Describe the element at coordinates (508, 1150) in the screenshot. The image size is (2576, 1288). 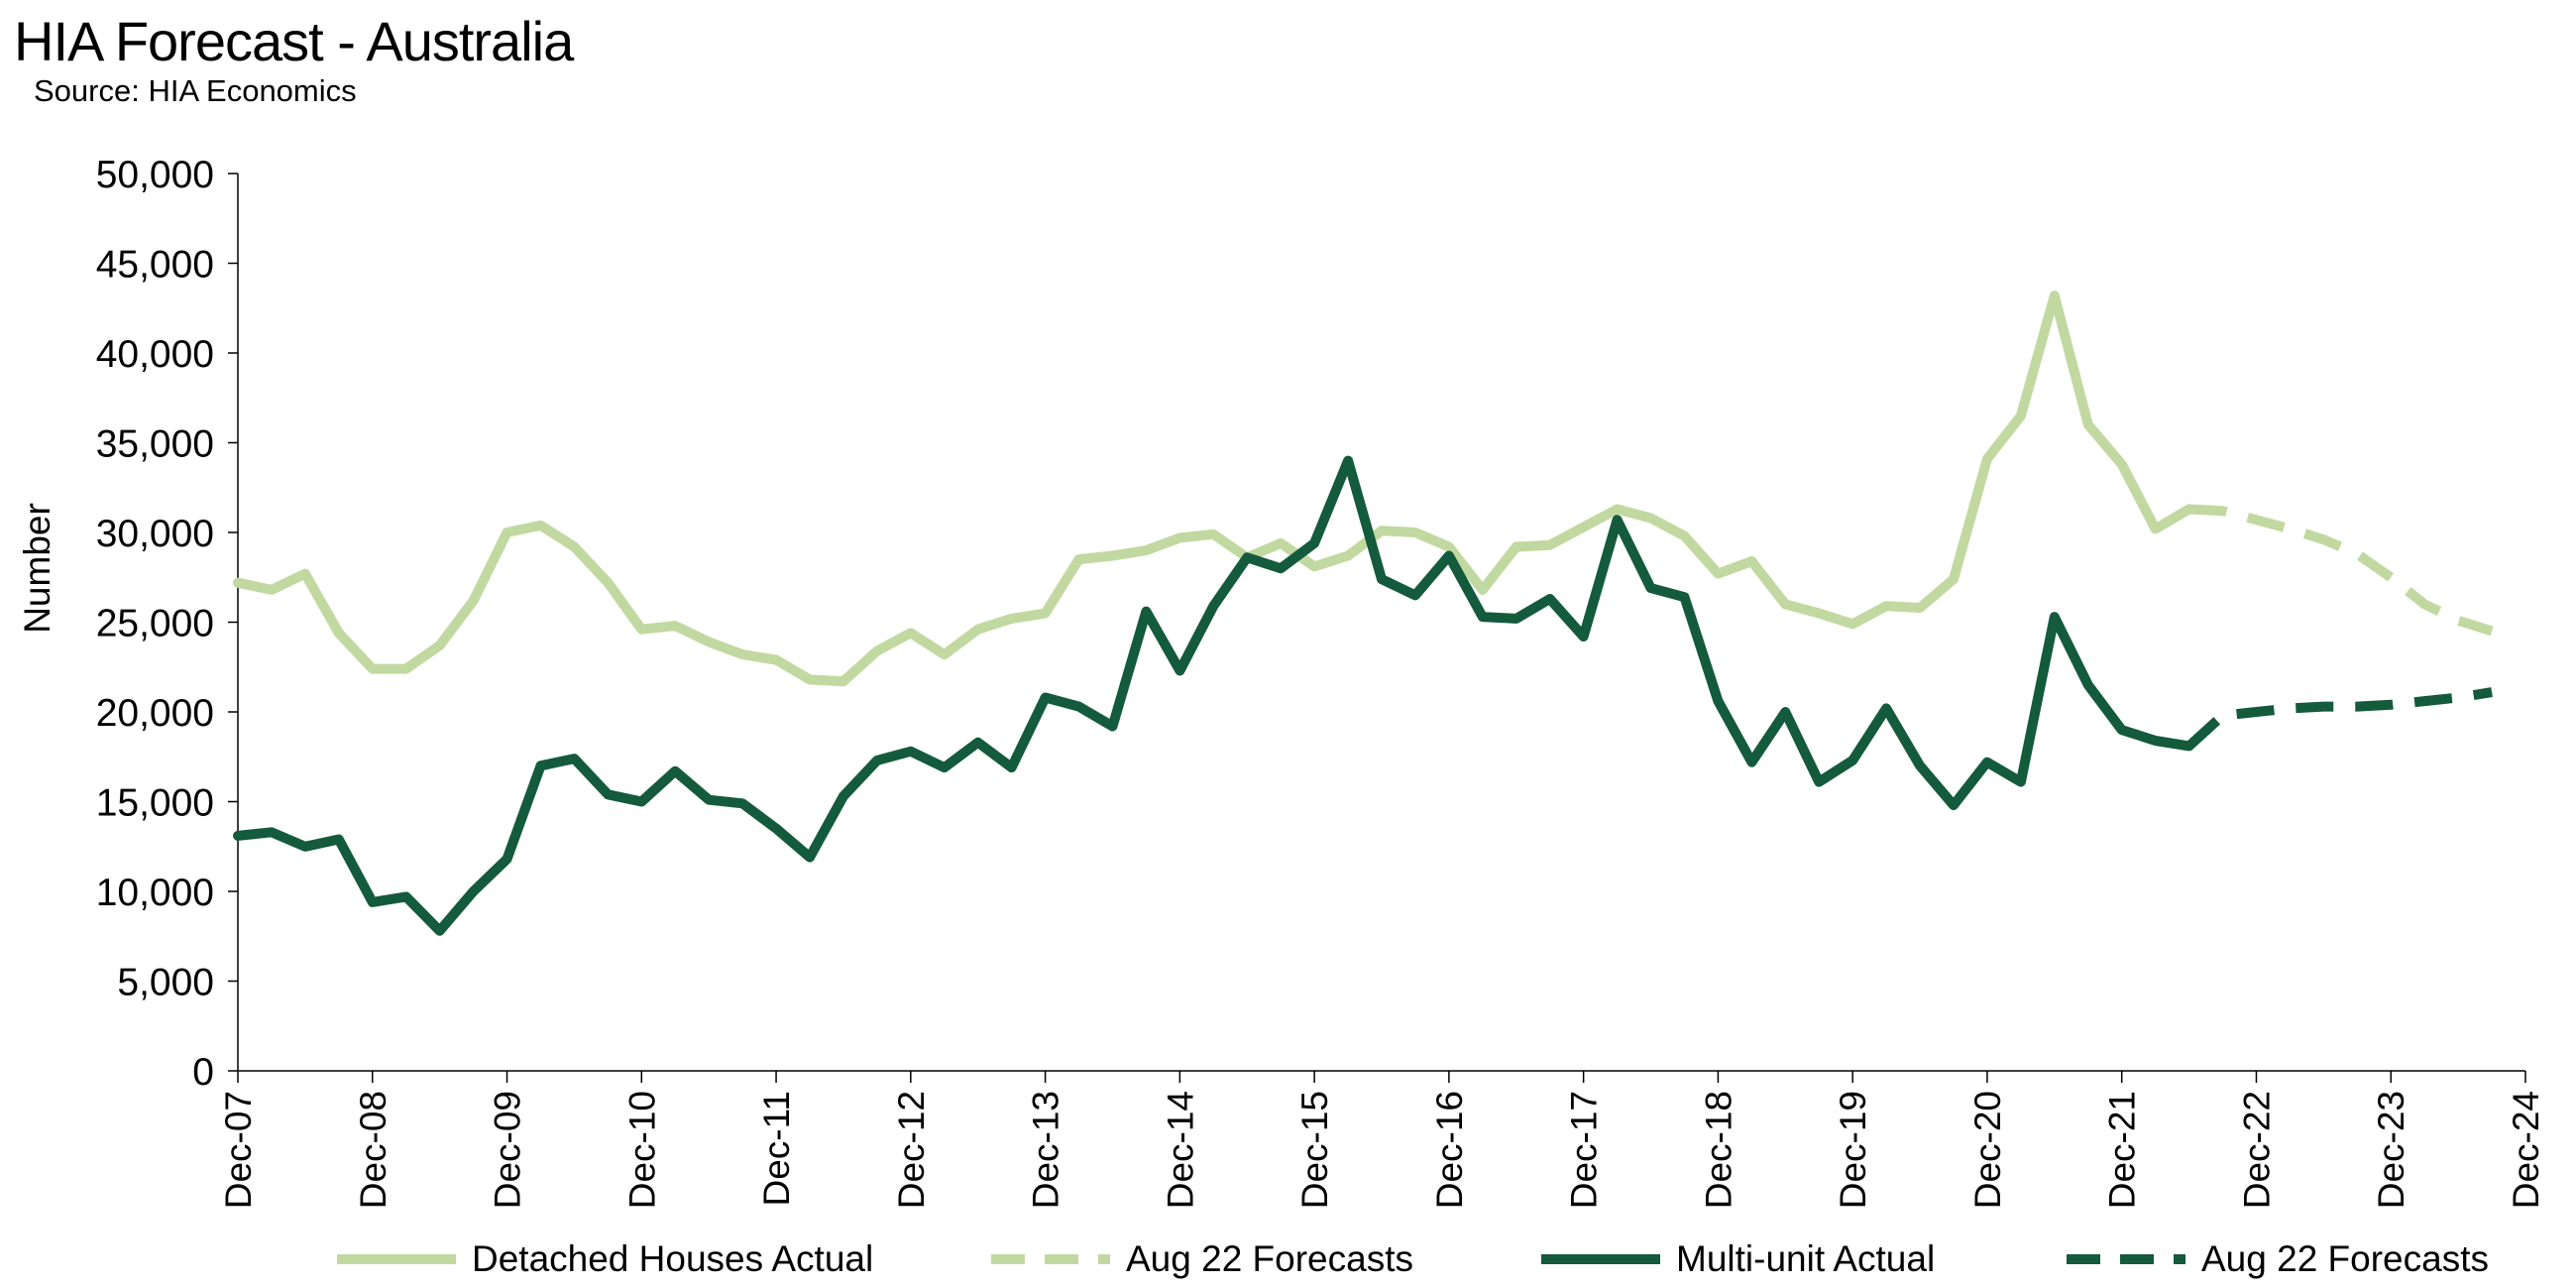
I see `x-tick-label: Dec-09` at that location.